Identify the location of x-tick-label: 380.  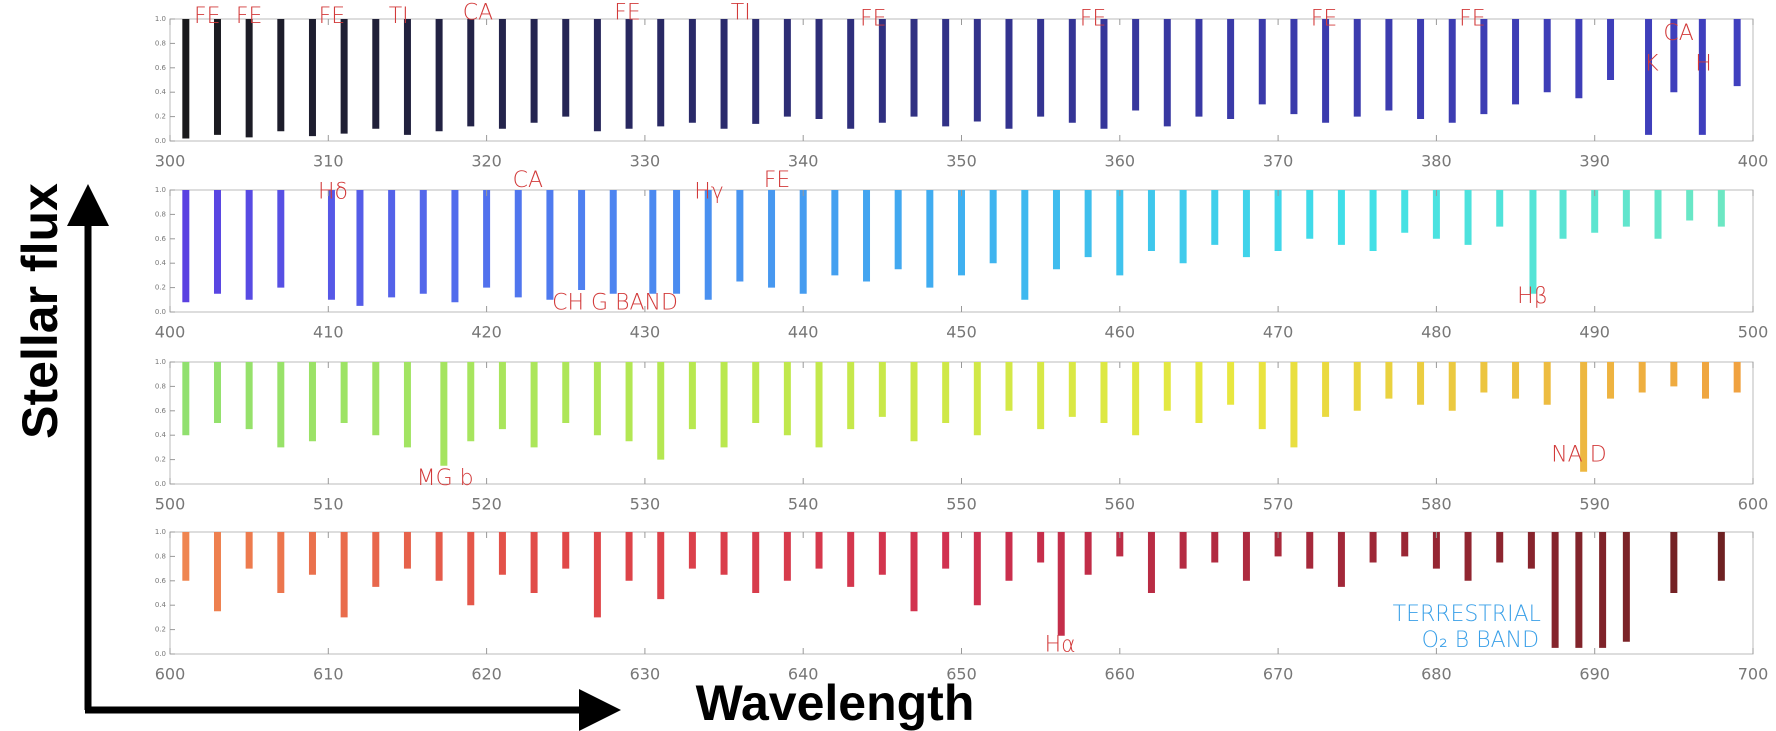
(1436, 161).